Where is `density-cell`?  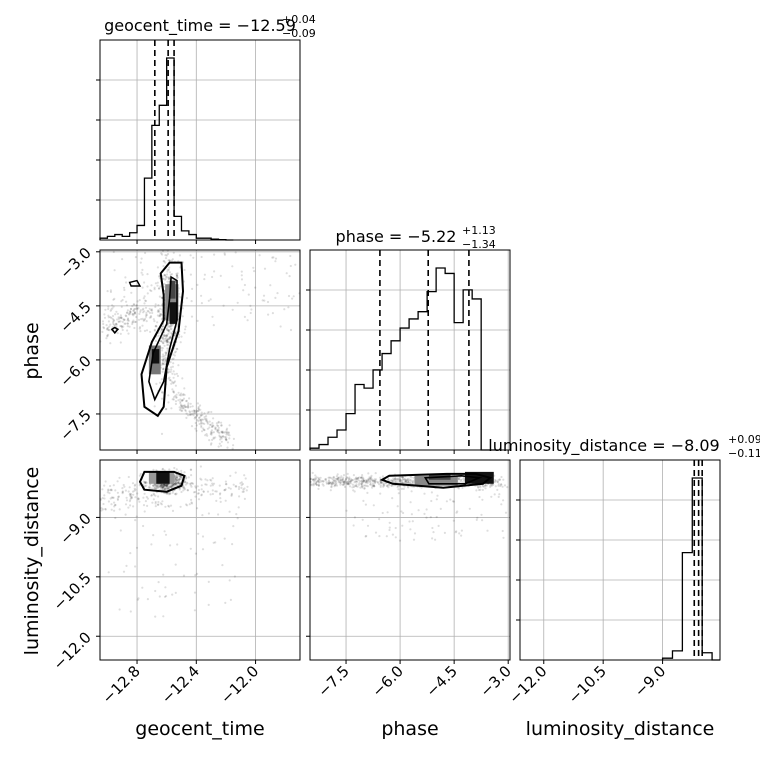 density-cell is located at coordinates (436, 480).